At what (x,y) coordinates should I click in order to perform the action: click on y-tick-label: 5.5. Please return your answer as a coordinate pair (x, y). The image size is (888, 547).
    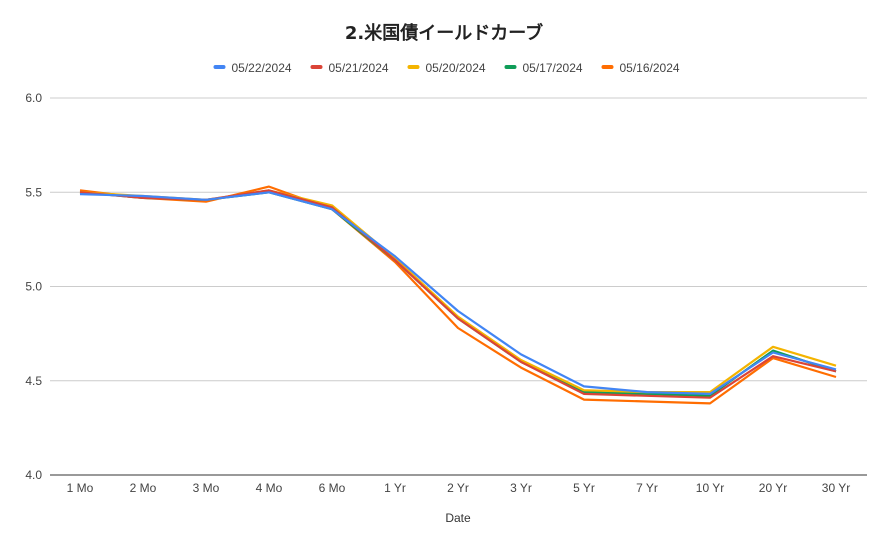
    Looking at the image, I should click on (33, 192).